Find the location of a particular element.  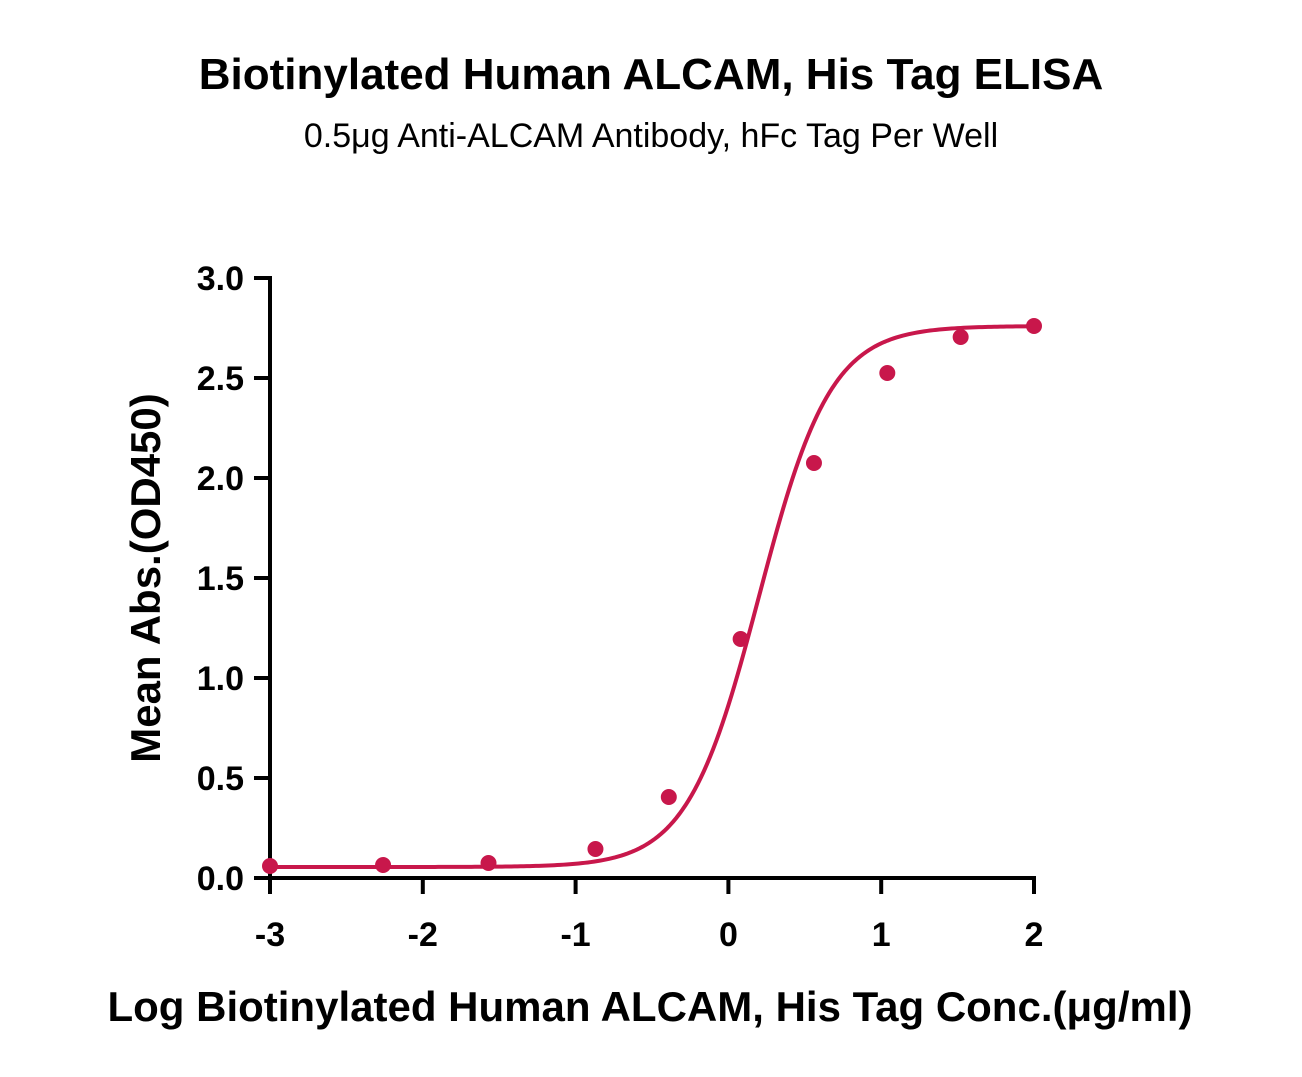

y-tick-label: 2.0 is located at coordinates (220, 479).